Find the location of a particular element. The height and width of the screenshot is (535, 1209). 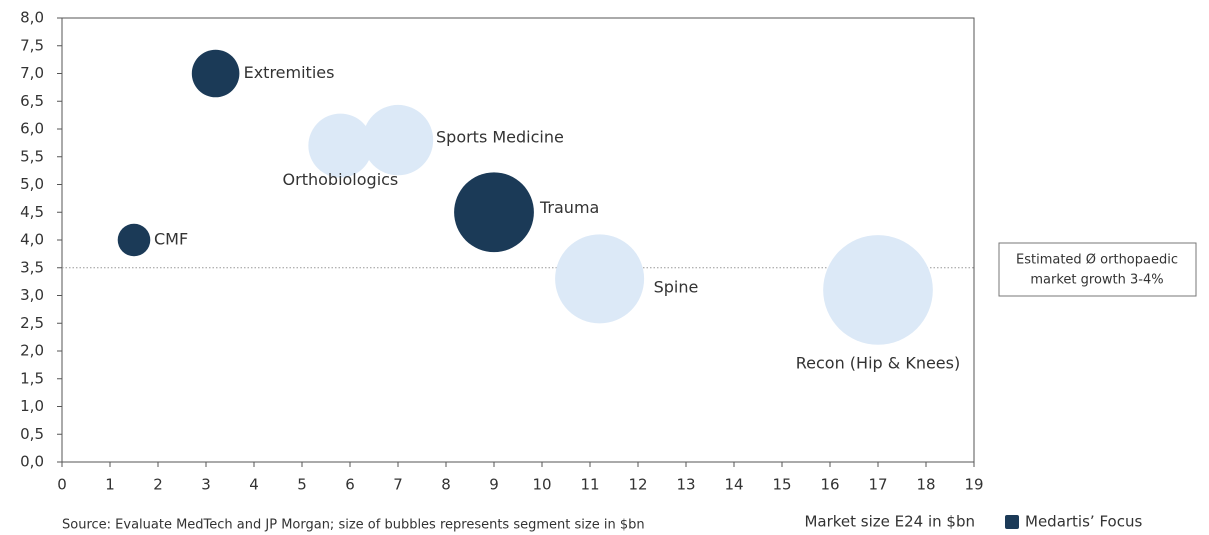

x-tick-label: 11 is located at coordinates (589, 485).